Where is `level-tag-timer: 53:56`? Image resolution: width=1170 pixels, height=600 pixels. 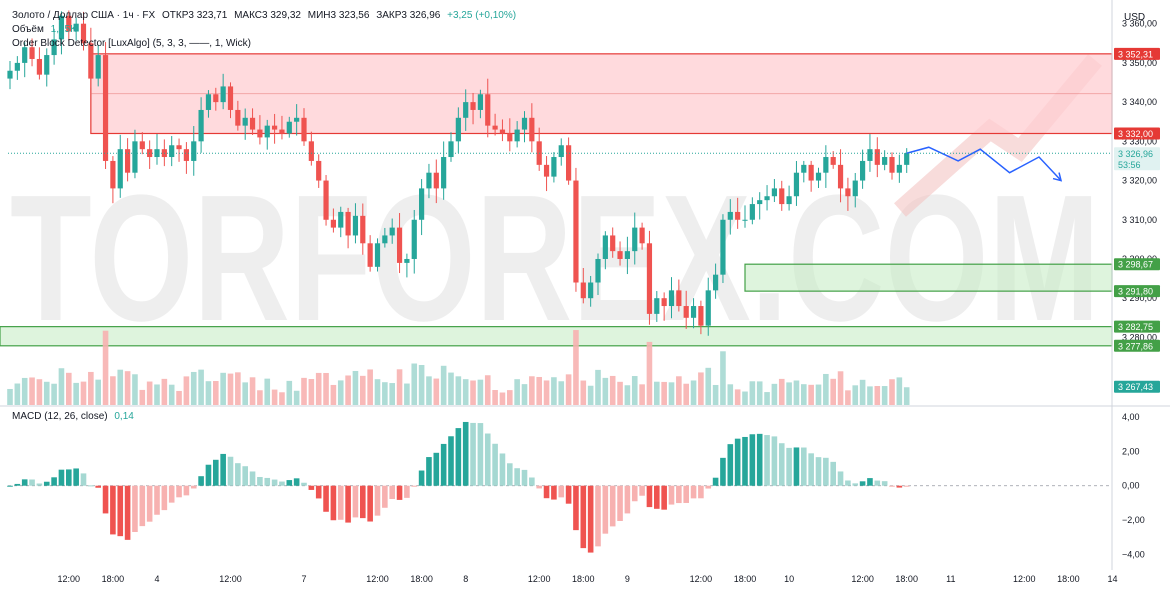 level-tag-timer: 53:56 is located at coordinates (1137, 164).